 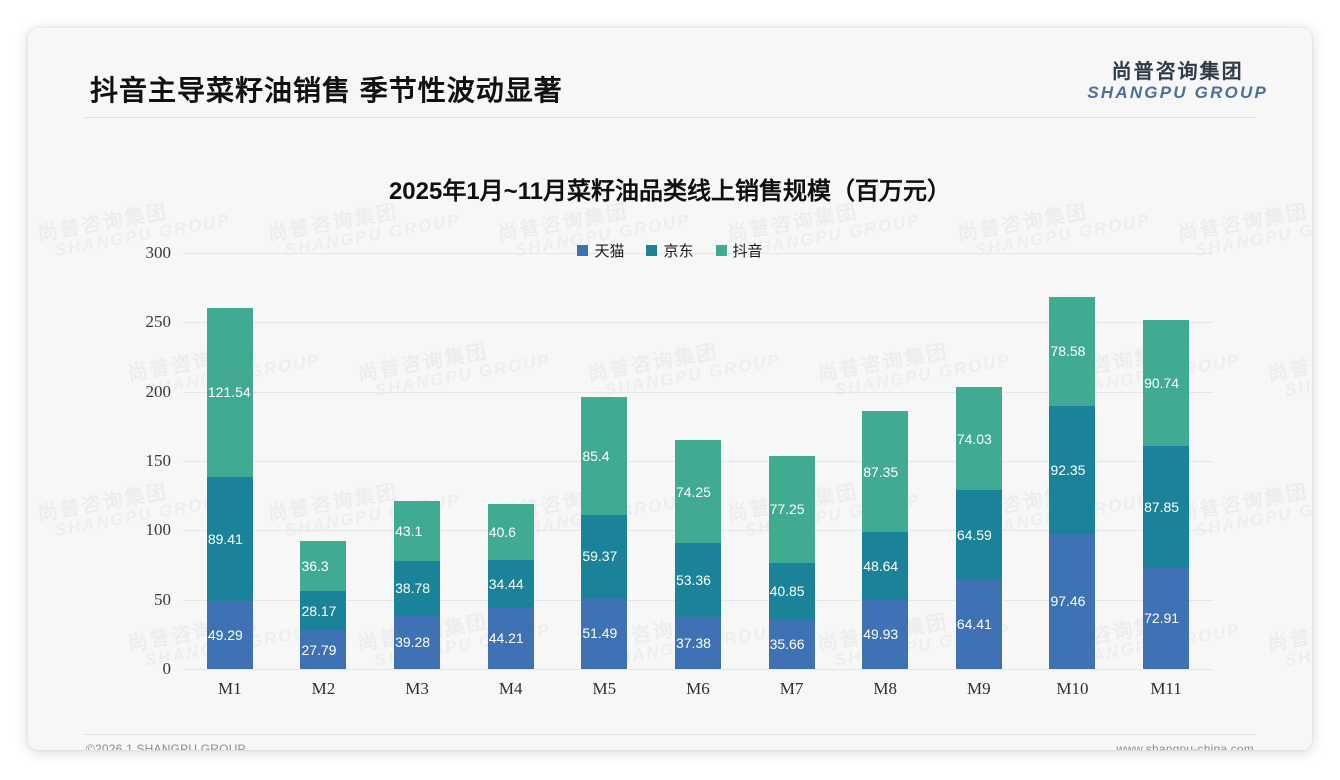 I want to click on x-axis-tick-label: M1, so click(x=230, y=688).